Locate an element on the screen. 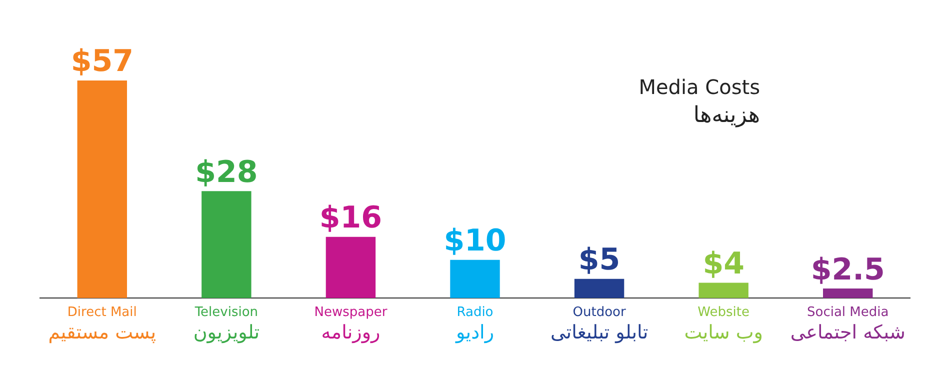 Image resolution: width=950 pixels, height=386 pixels. data-label: $2.5 is located at coordinates (847, 270).